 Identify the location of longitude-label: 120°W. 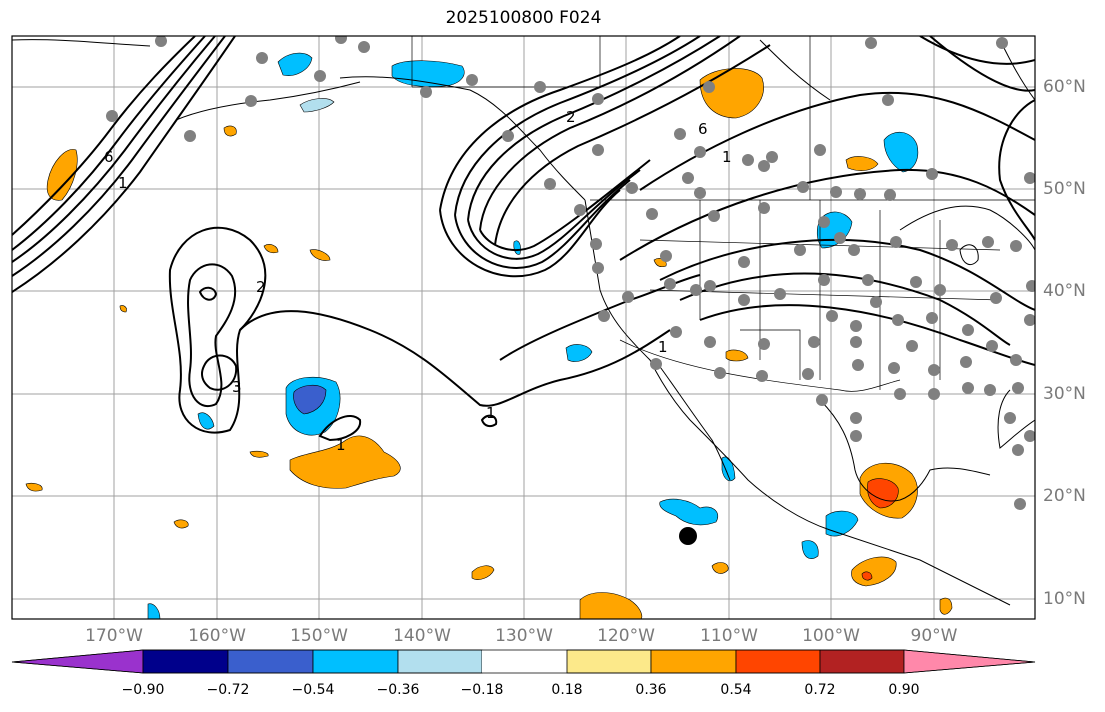
(626, 636).